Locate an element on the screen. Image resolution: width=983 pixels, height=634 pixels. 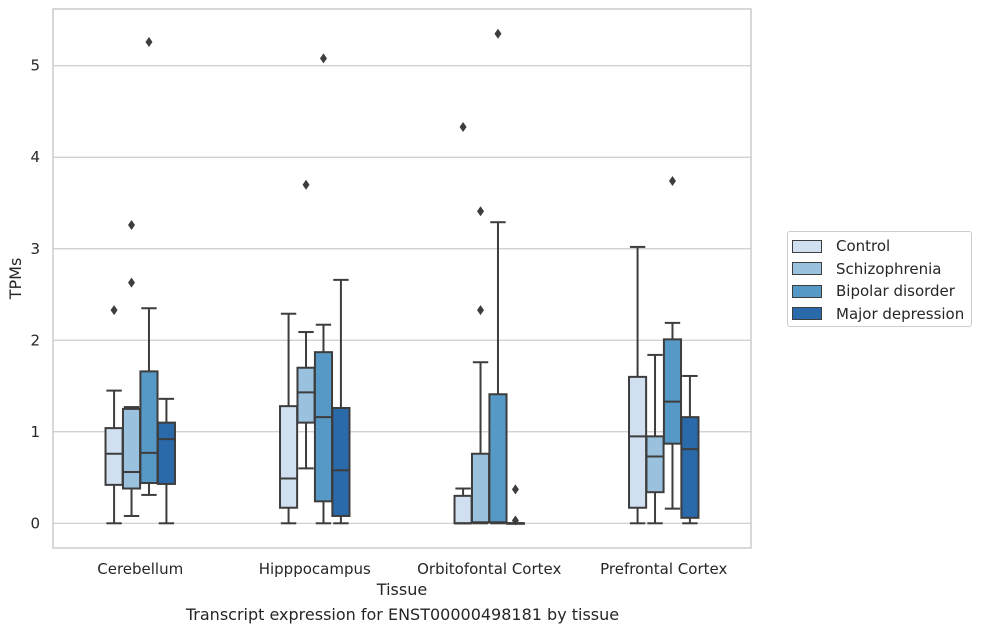
x-tick-label-1: Hipppocampus is located at coordinates (315, 569).